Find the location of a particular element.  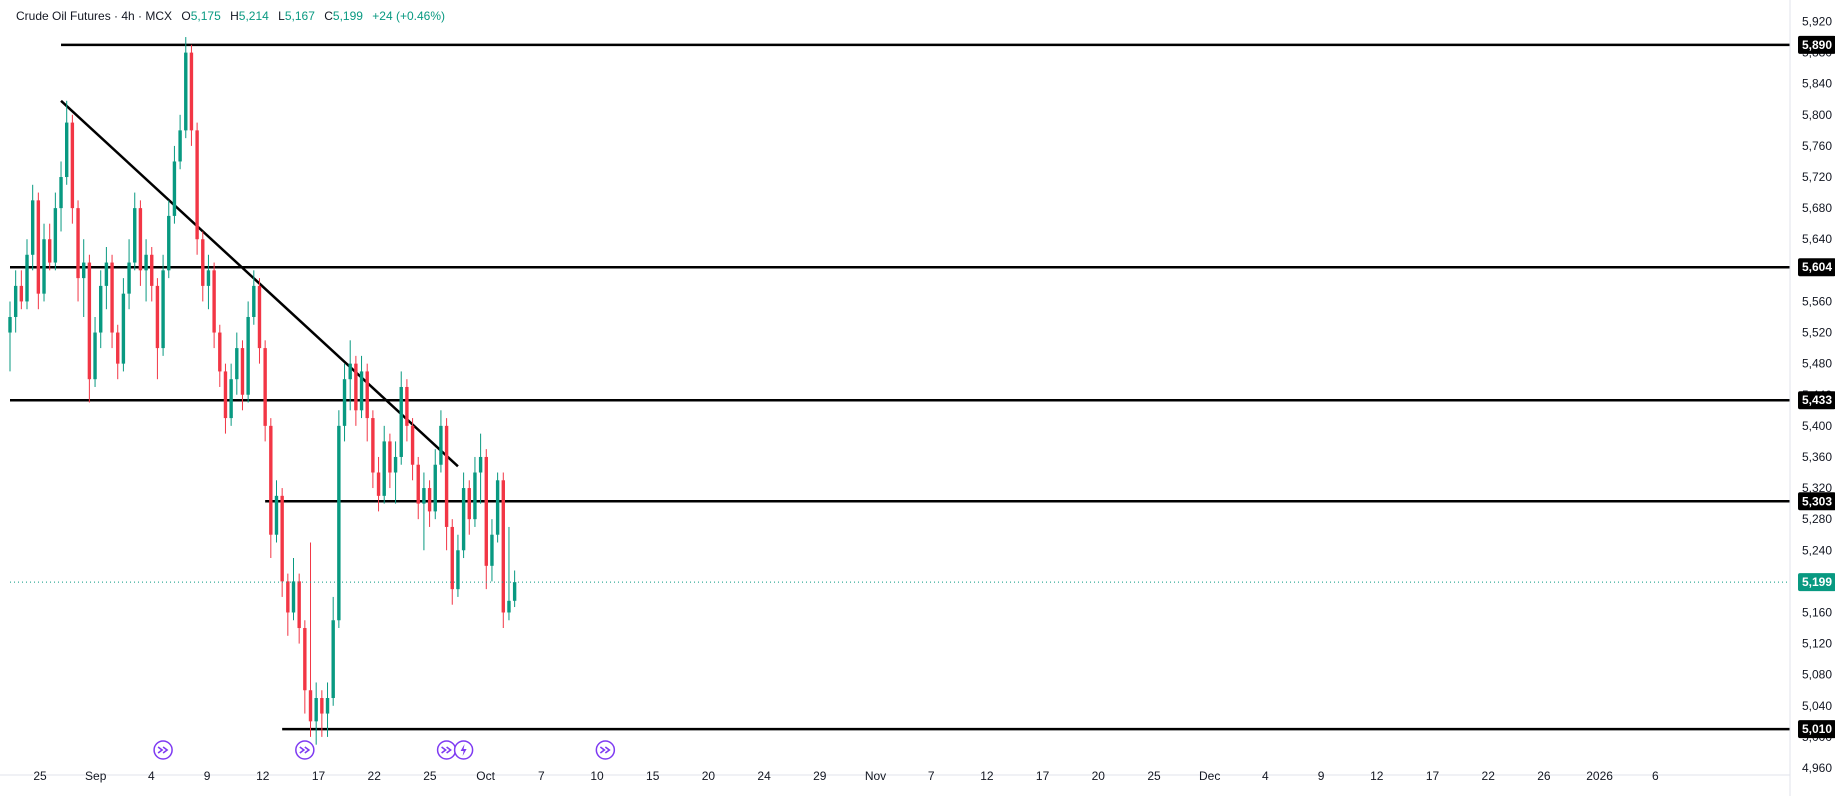

level-price-tag-label: 5,433 is located at coordinates (1817, 400).